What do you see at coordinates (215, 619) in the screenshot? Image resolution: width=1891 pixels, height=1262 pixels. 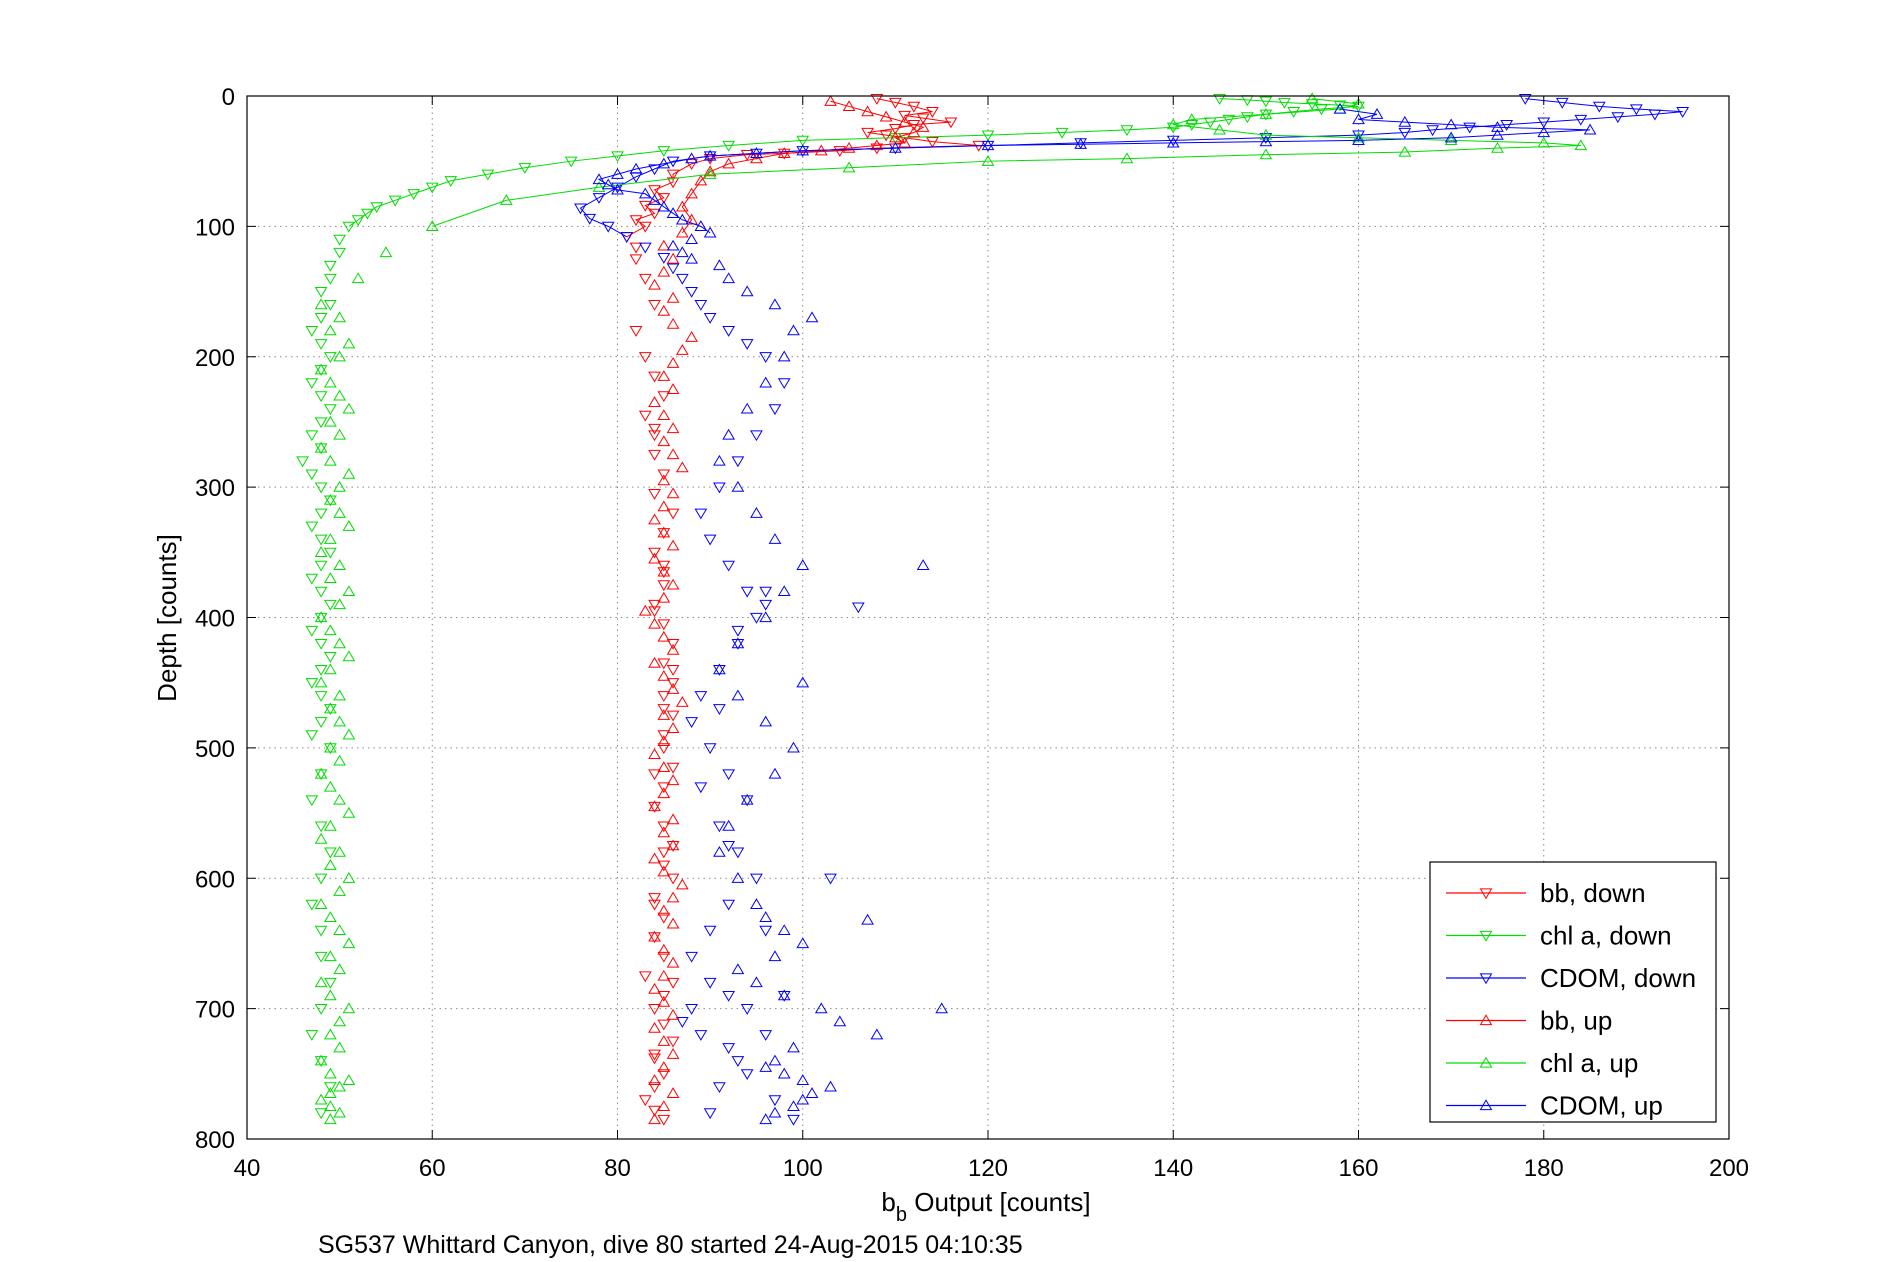 I see `y-tick-label: 400` at bounding box center [215, 619].